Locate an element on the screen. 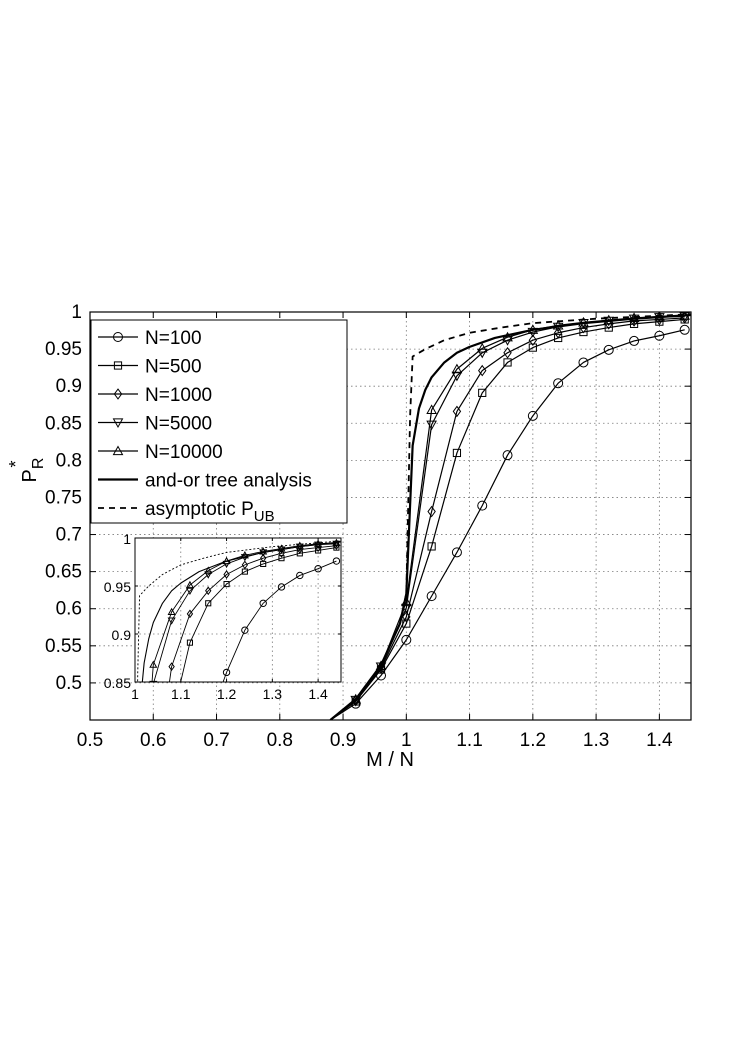 This screenshot has height=1056, width=747. inset-frame is located at coordinates (238, 610).